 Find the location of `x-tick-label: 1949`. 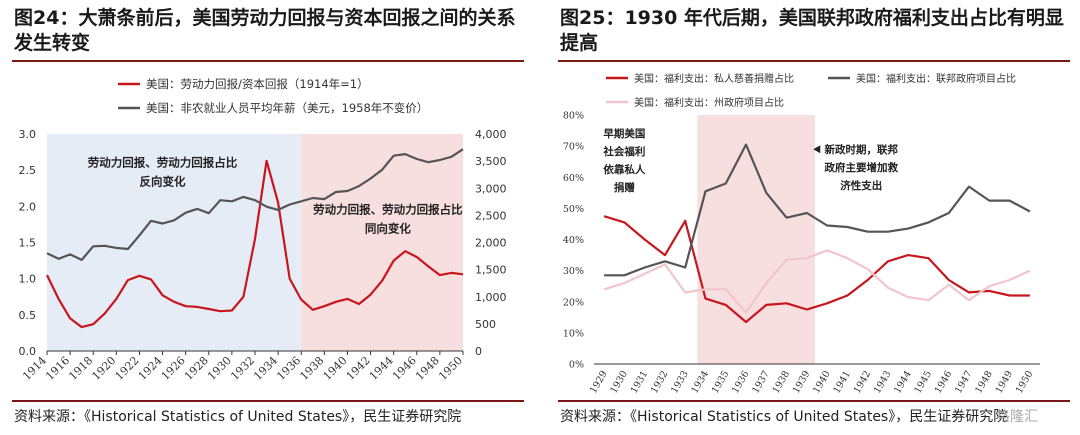

x-tick-label: 1949 is located at coordinates (1005, 382).